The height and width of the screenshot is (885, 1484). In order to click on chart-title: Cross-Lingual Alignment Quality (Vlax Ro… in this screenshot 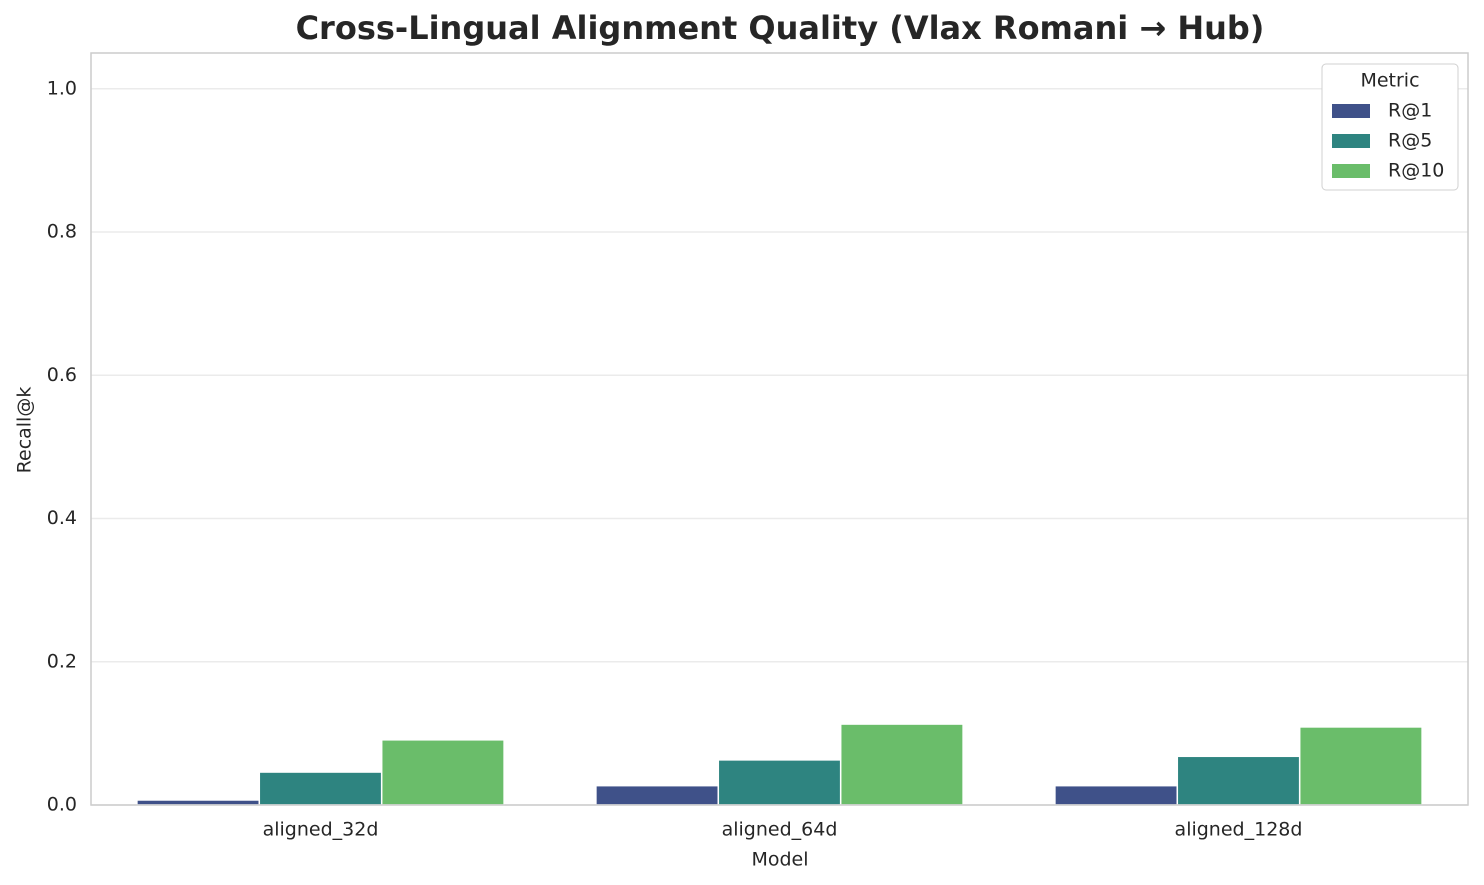, I will do `click(780, 28)`.